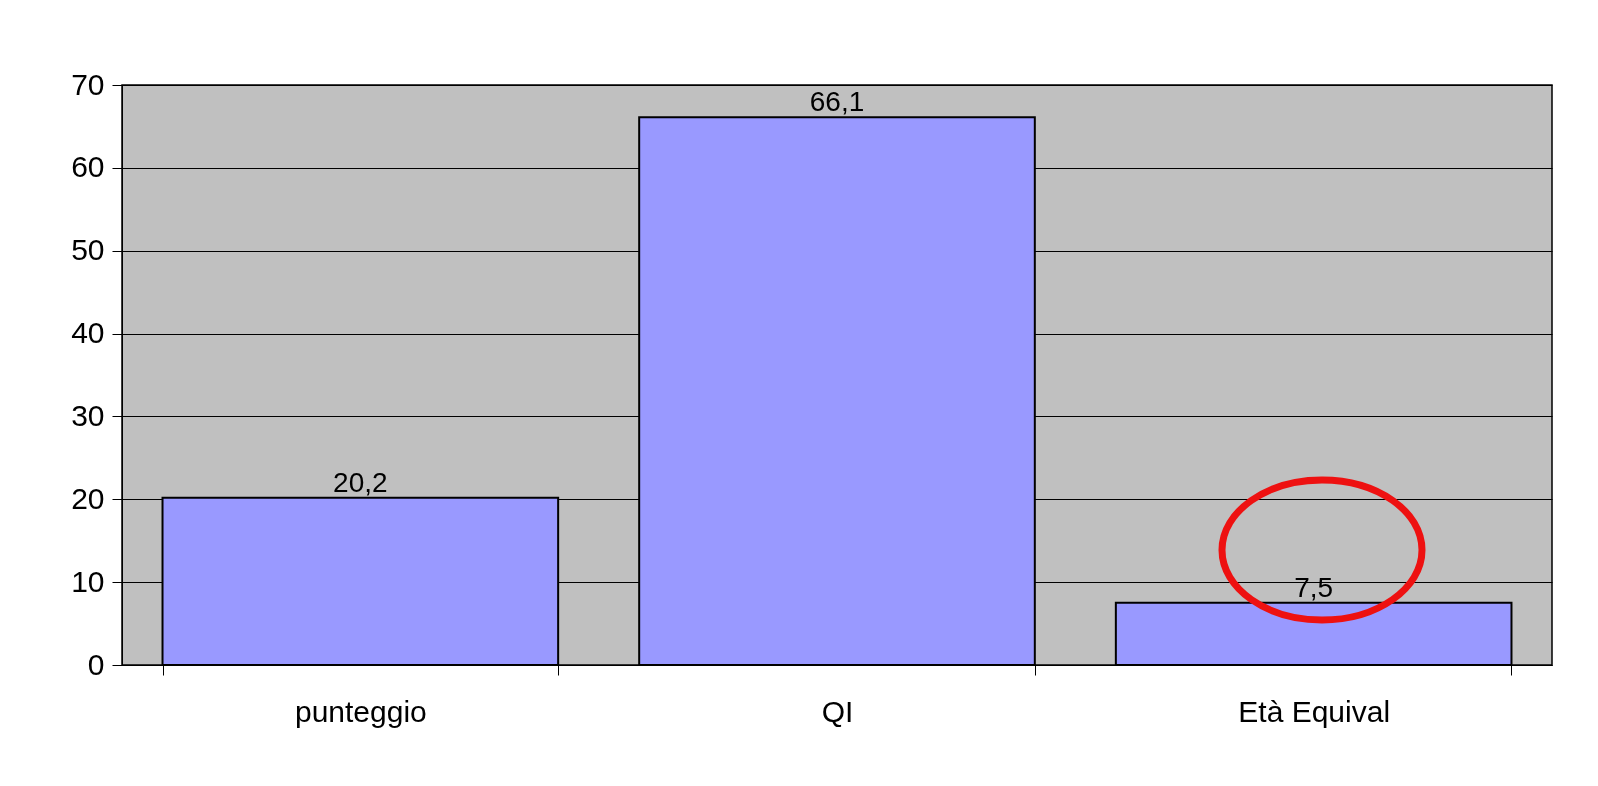  What do you see at coordinates (88, 415) in the screenshot?
I see `y-tick-label: 30` at bounding box center [88, 415].